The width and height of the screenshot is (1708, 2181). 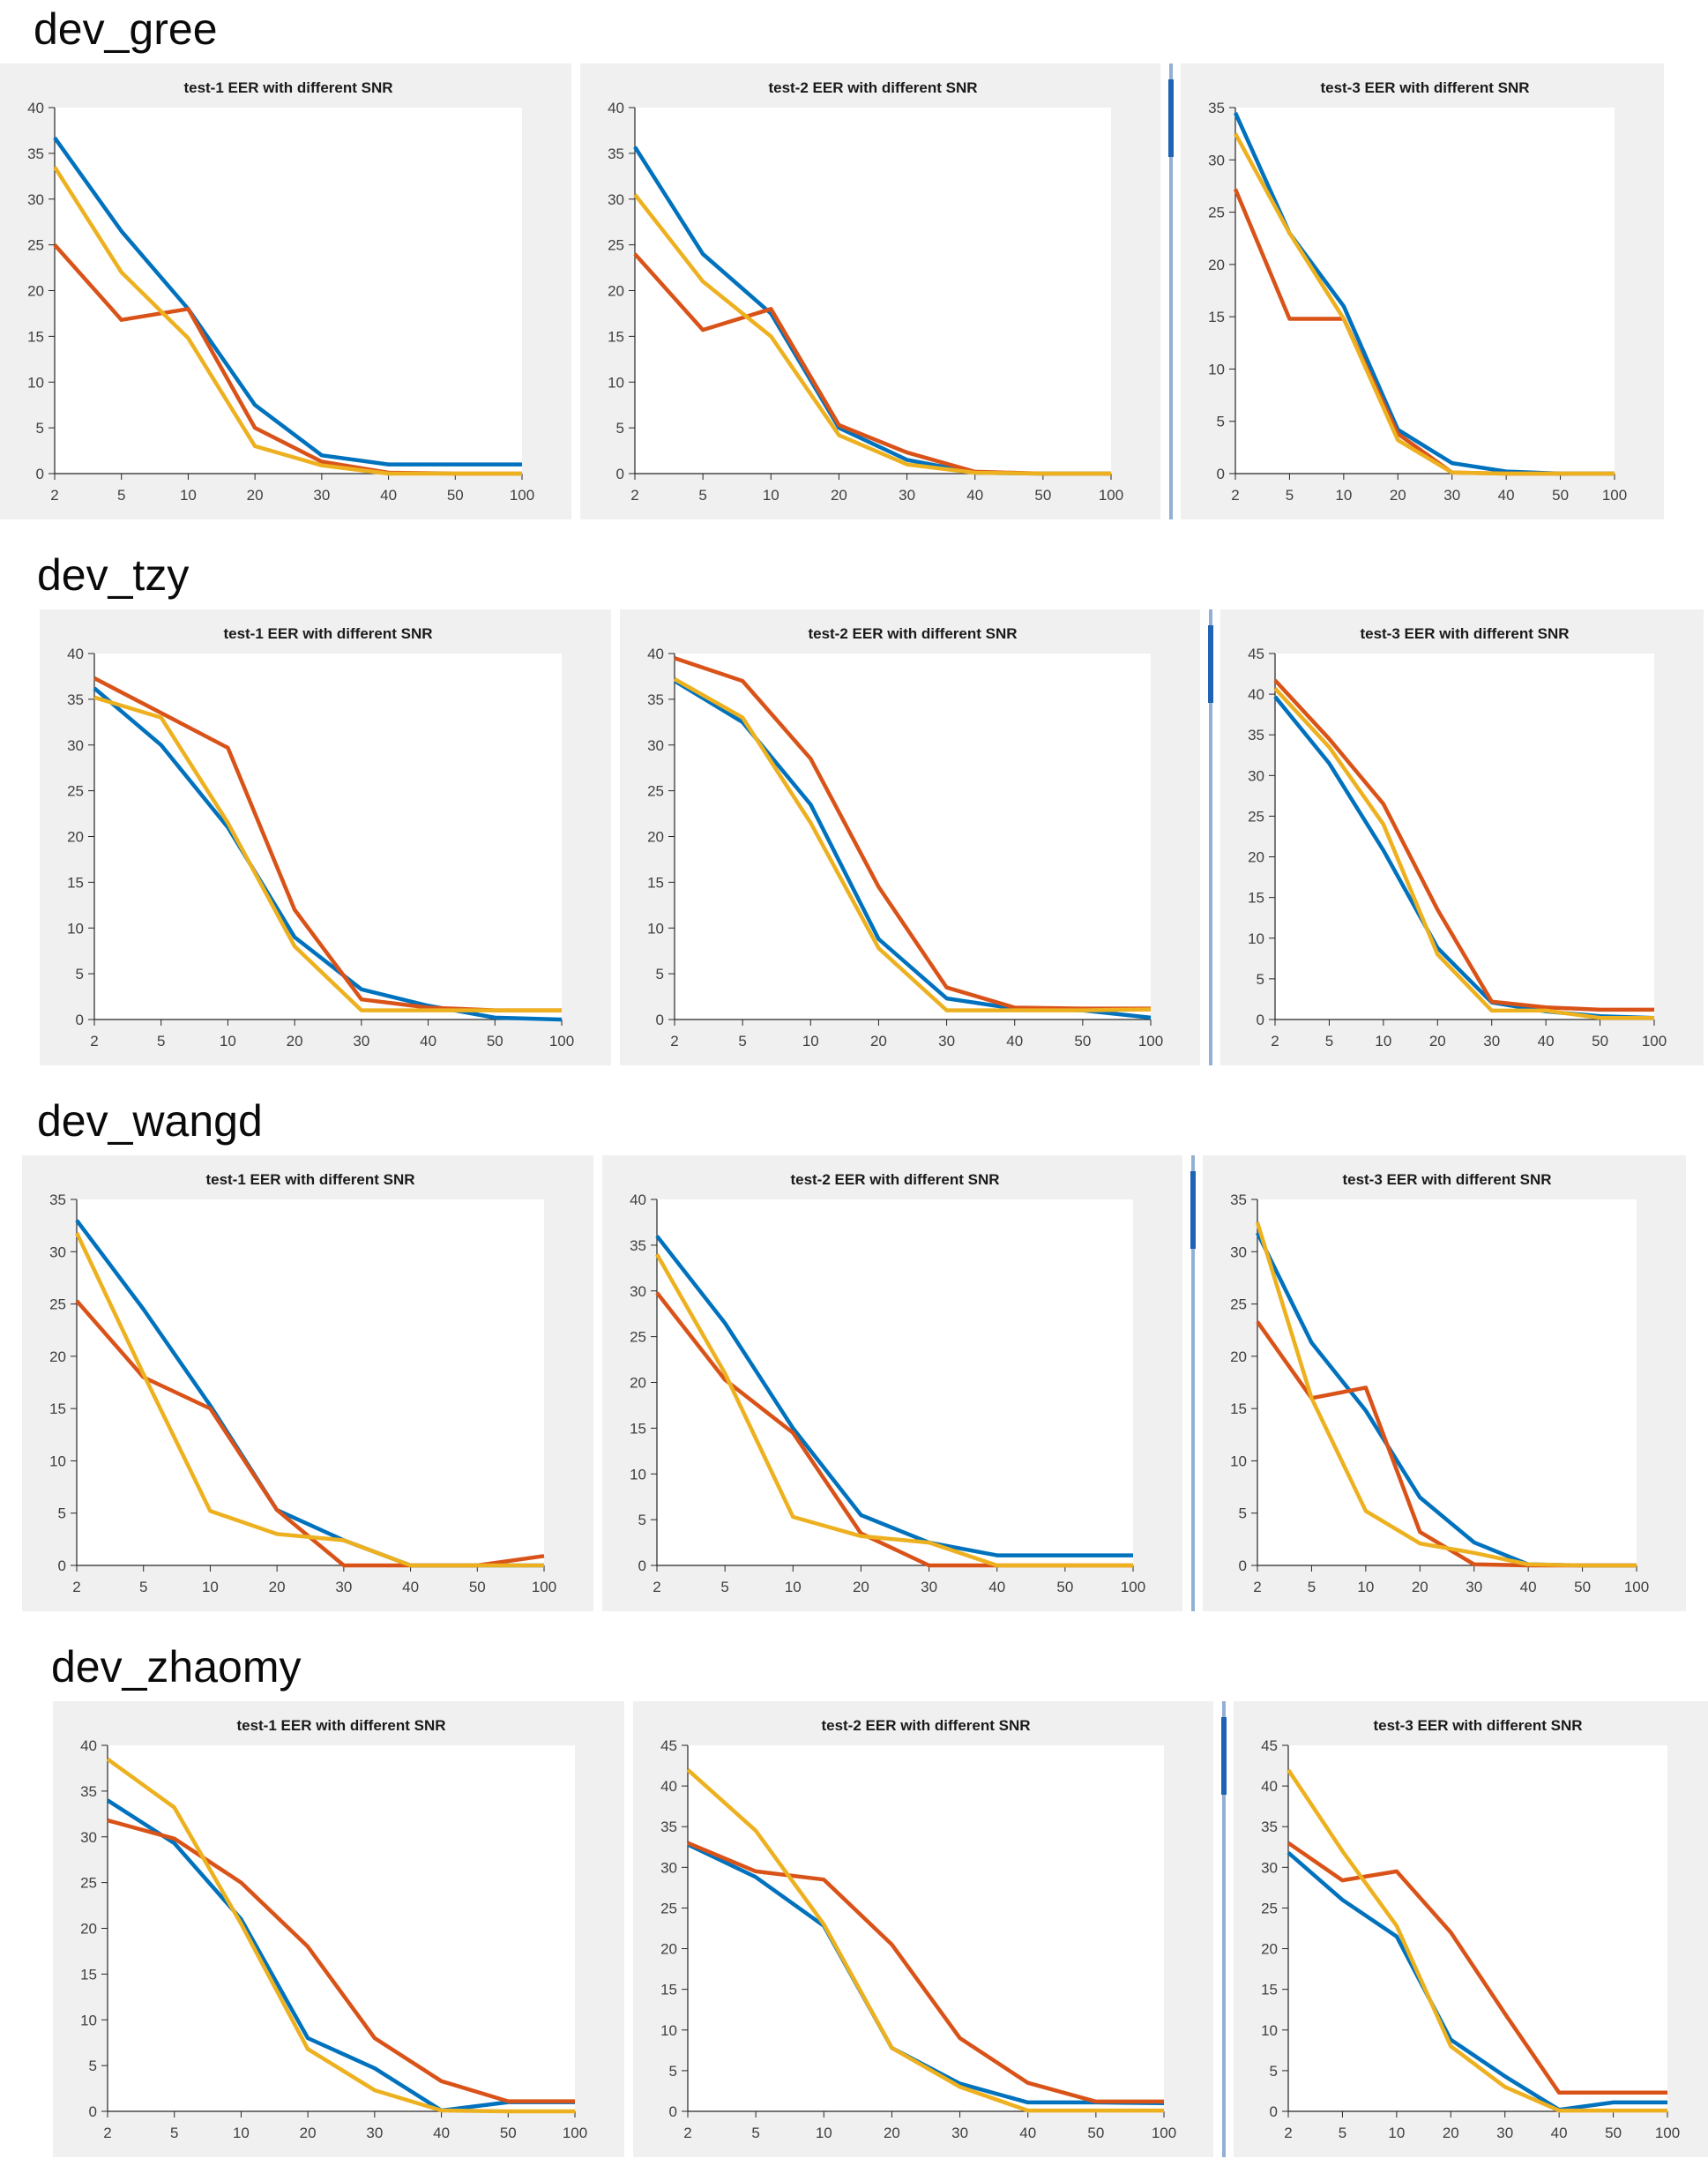 What do you see at coordinates (642, 1565) in the screenshot?
I see `y-tick-label: 0` at bounding box center [642, 1565].